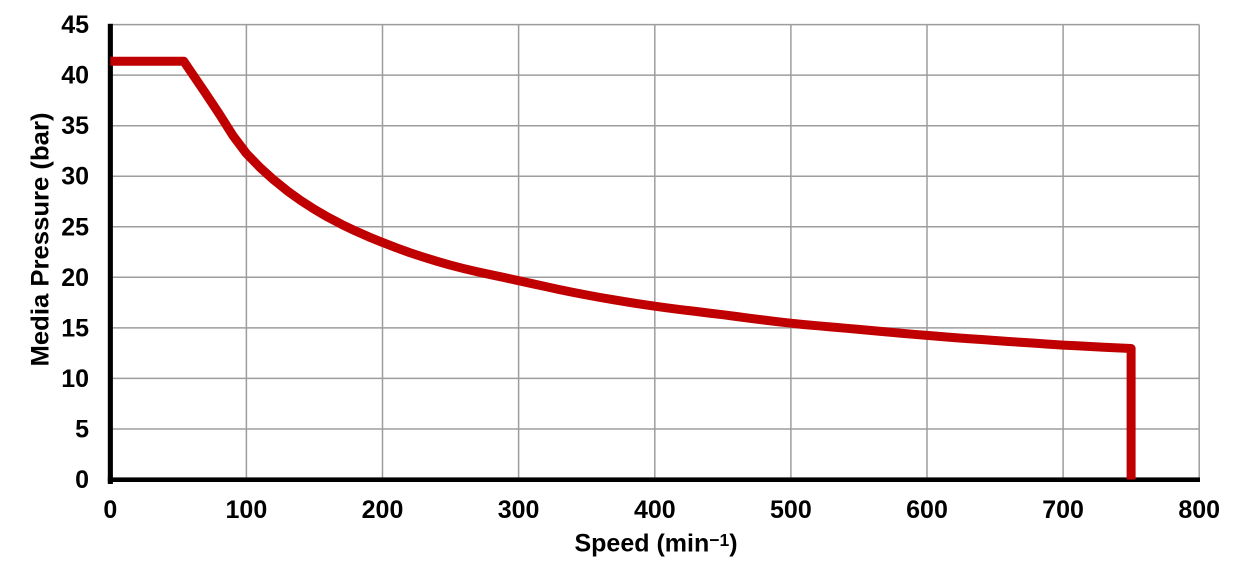  What do you see at coordinates (791, 510) in the screenshot?
I see `svg-text: 500` at bounding box center [791, 510].